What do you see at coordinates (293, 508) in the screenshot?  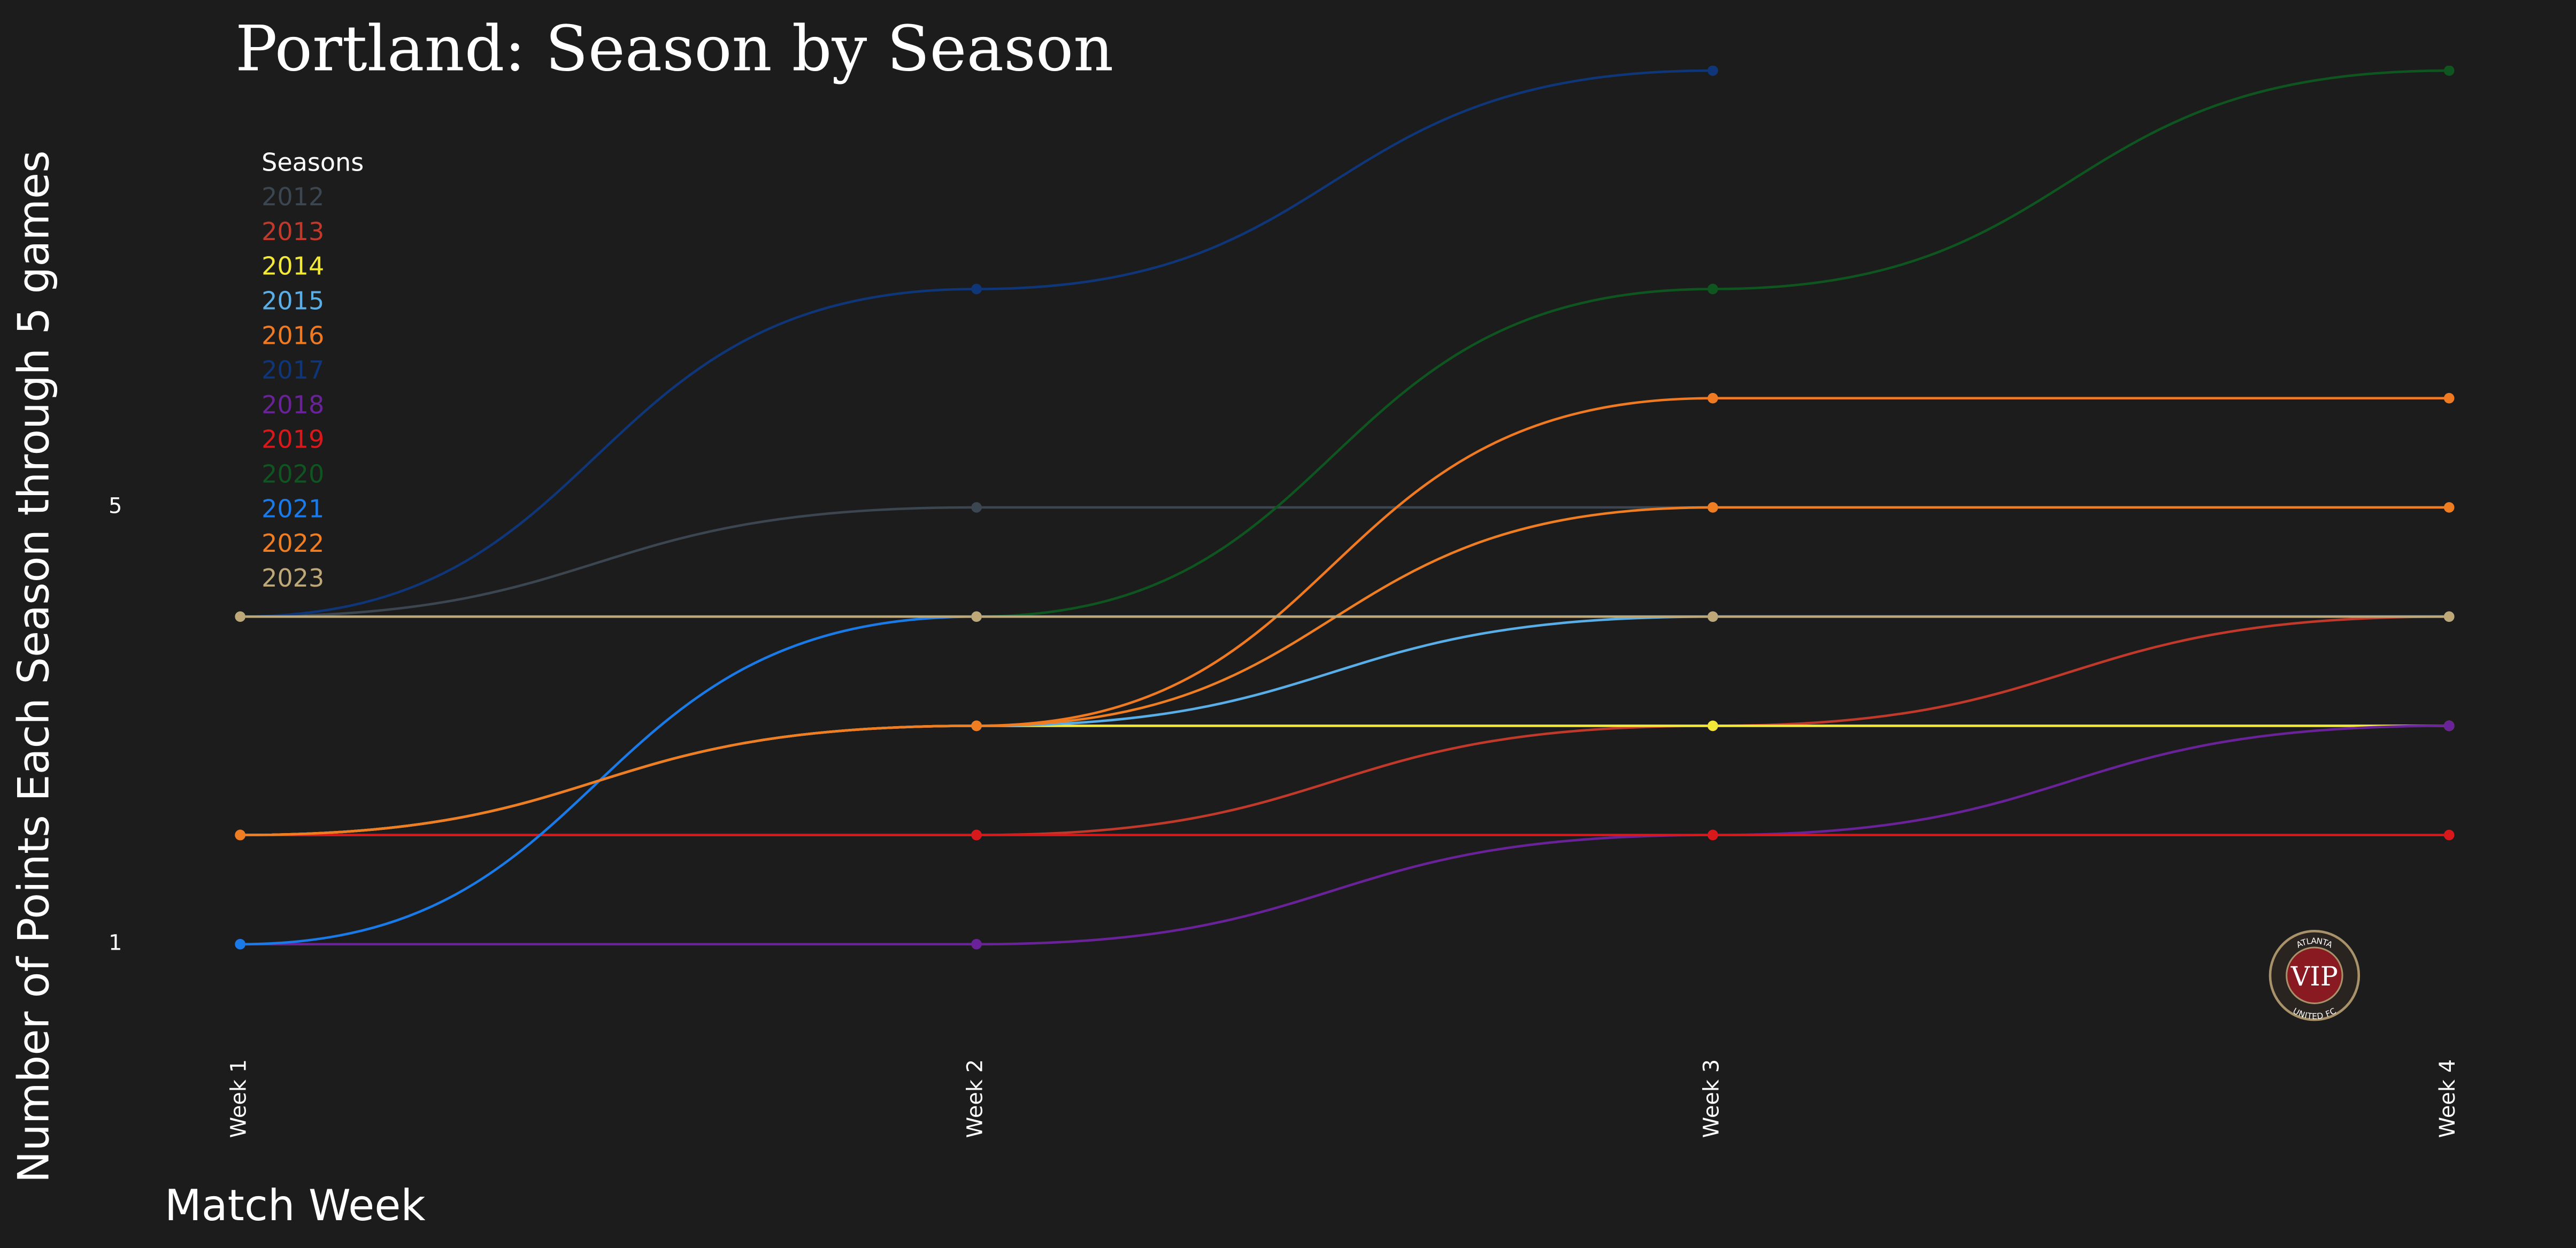 I see `legend-entry: 2021` at bounding box center [293, 508].